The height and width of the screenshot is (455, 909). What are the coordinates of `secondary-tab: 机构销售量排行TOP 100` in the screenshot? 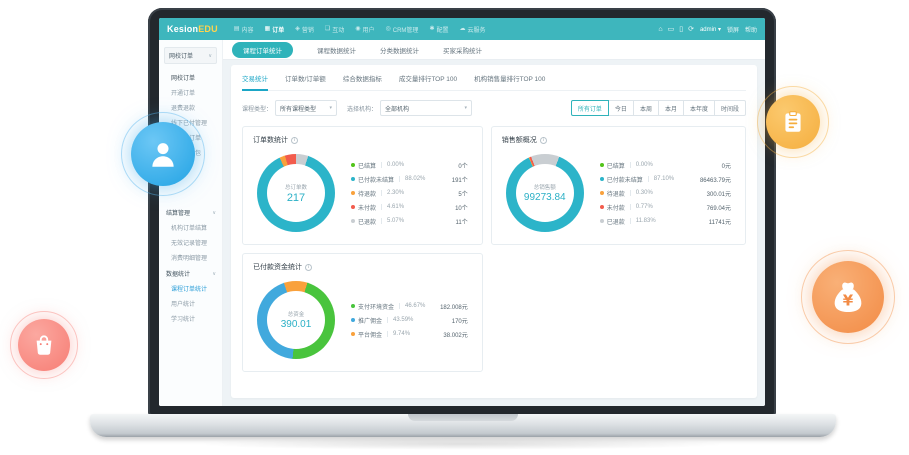 It's located at (510, 79).